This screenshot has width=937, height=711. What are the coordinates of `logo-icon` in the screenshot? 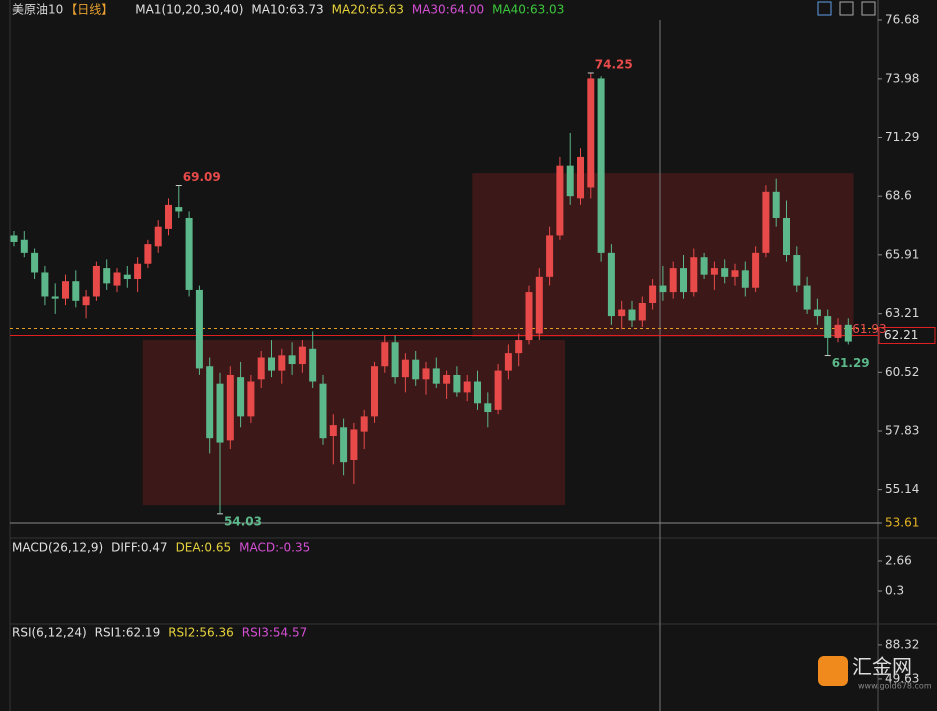 It's located at (833, 671).